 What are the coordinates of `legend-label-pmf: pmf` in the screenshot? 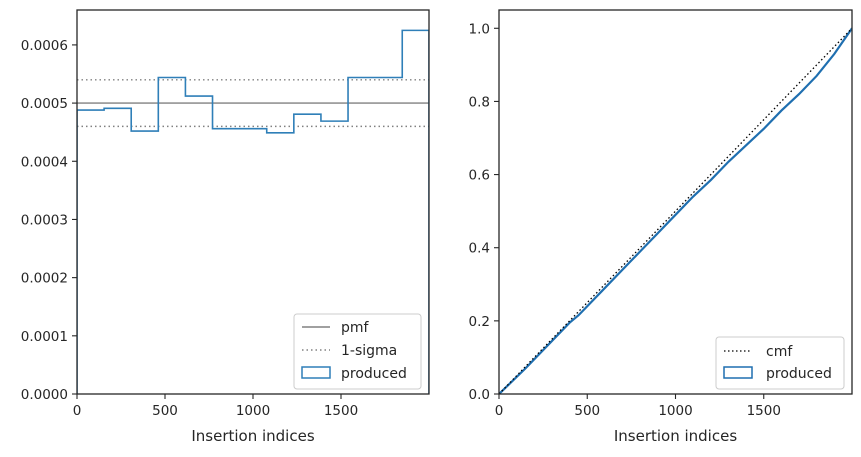 It's located at (355, 328).